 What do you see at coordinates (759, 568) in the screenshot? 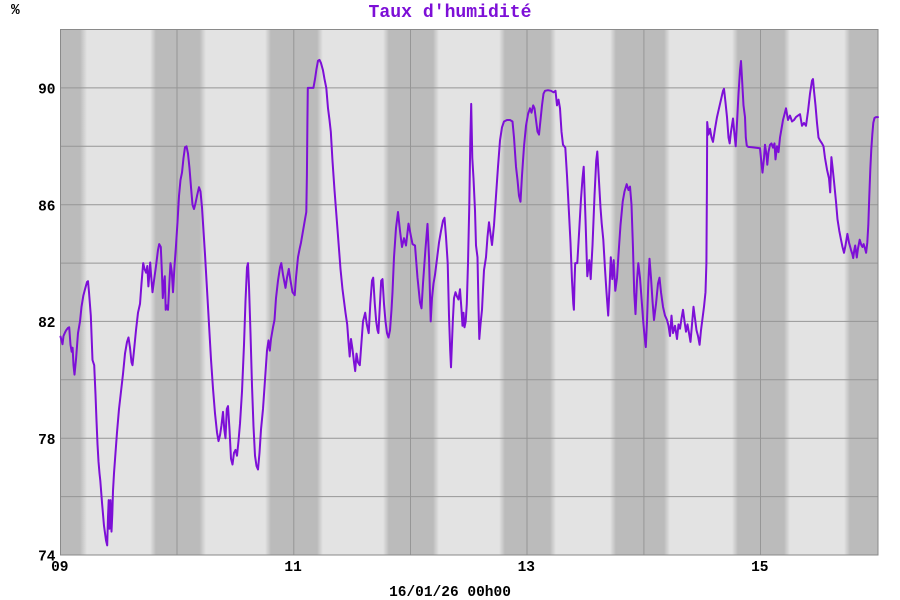
I see `svg-text: 15` at bounding box center [759, 568].